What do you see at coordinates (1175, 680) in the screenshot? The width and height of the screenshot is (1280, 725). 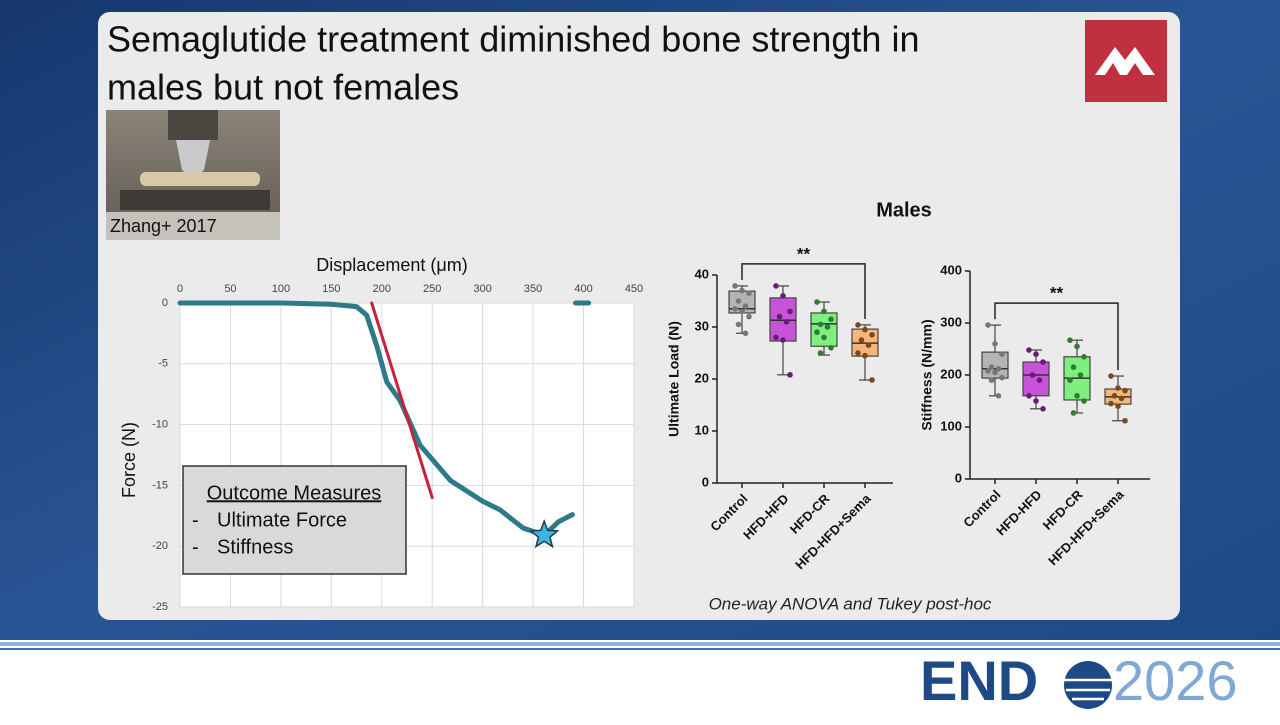 I see `footer-year: 2026` at bounding box center [1175, 680].